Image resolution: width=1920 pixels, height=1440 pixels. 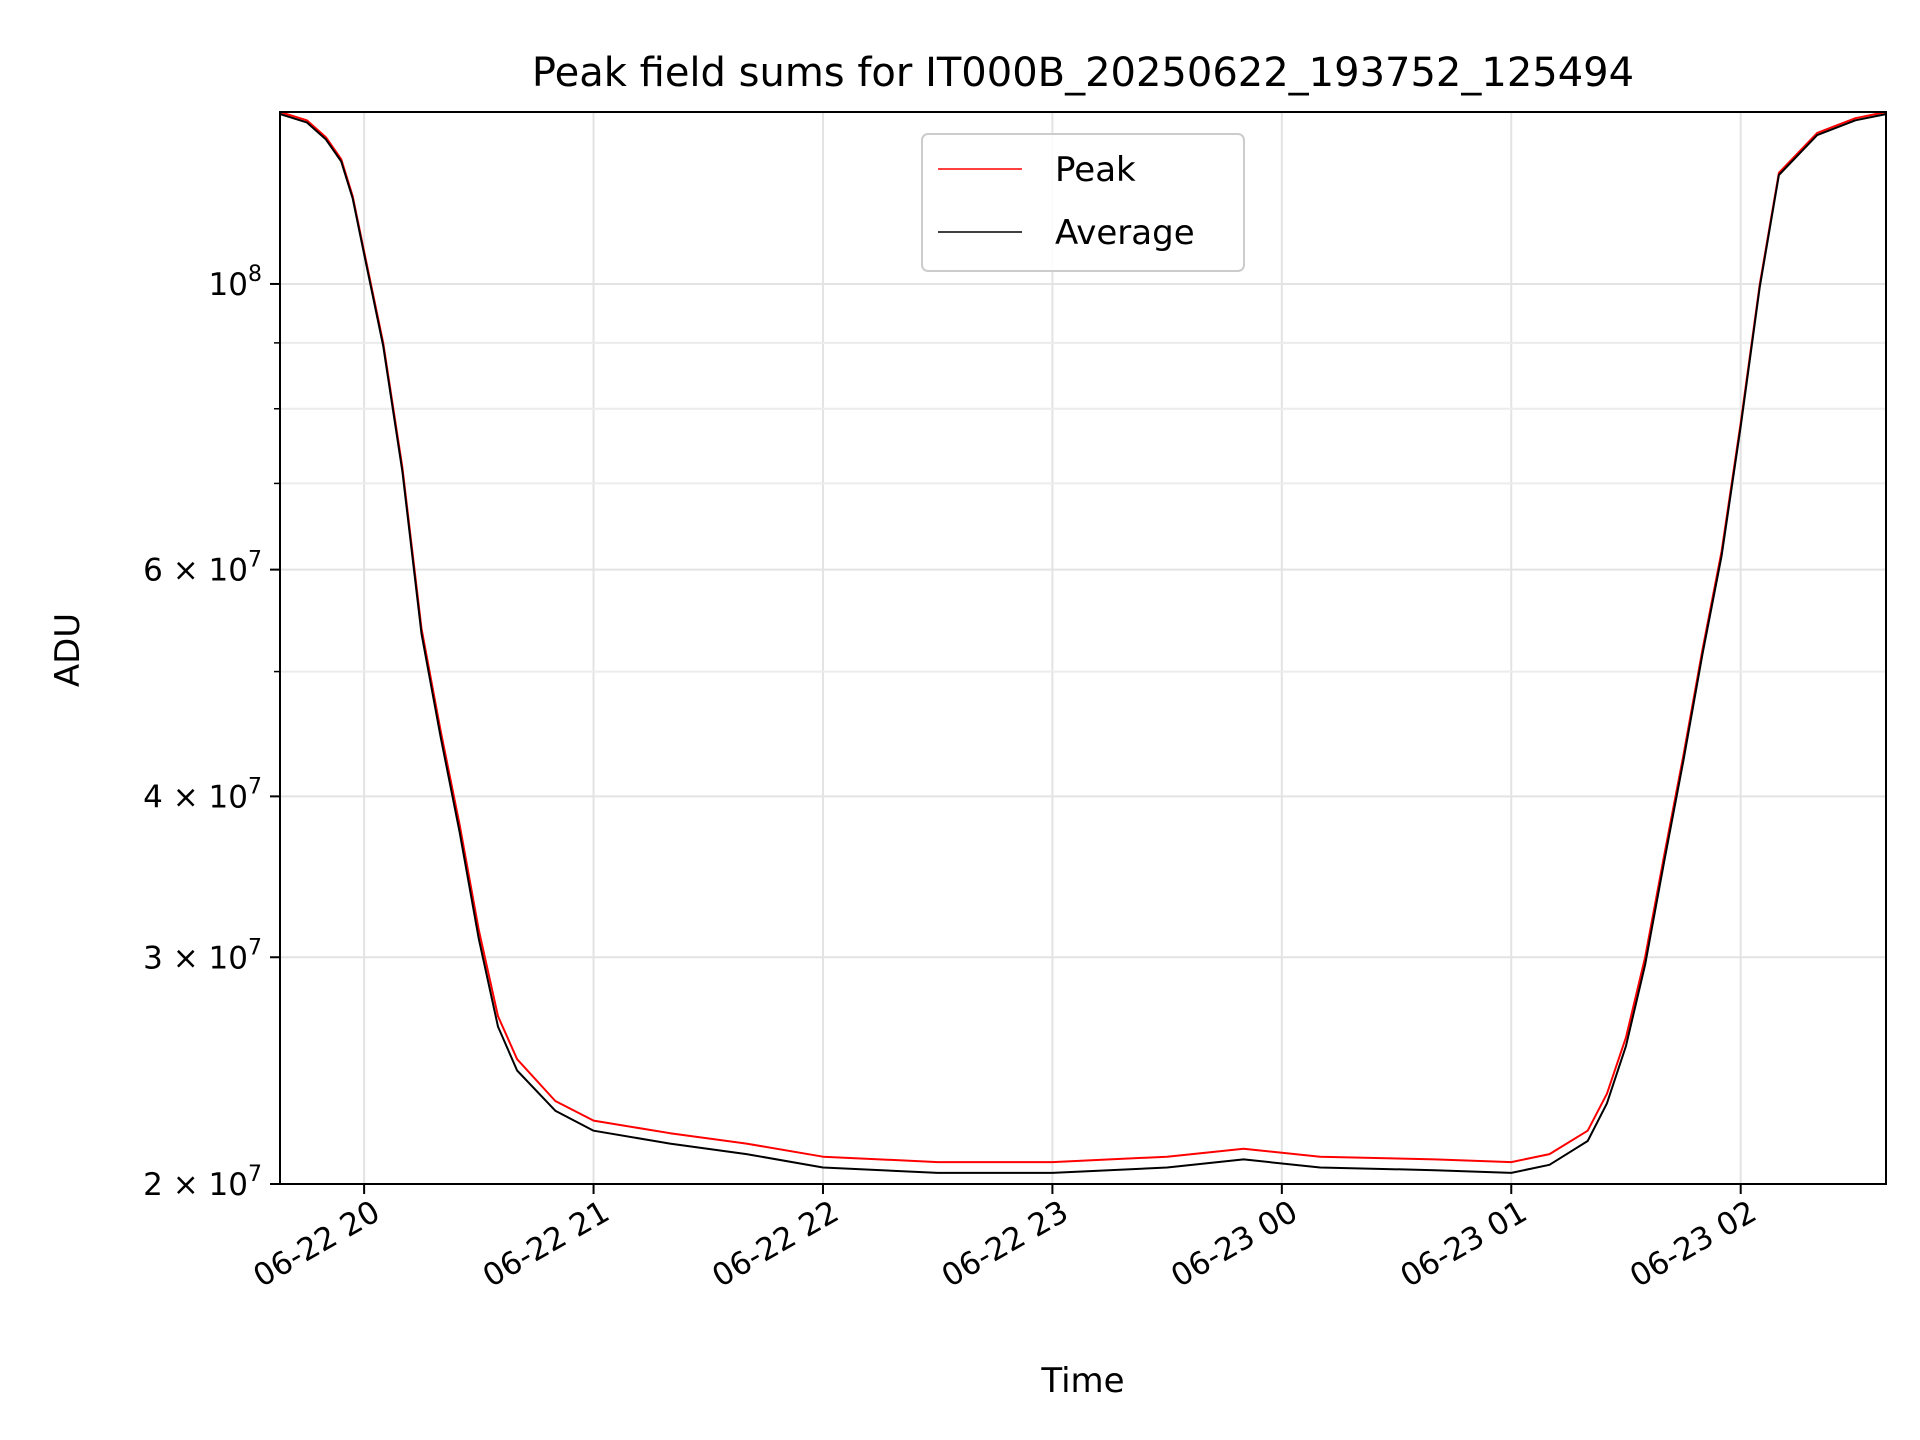 What do you see at coordinates (1464, 1244) in the screenshot?
I see `x-tick-label: 06-23 01` at bounding box center [1464, 1244].